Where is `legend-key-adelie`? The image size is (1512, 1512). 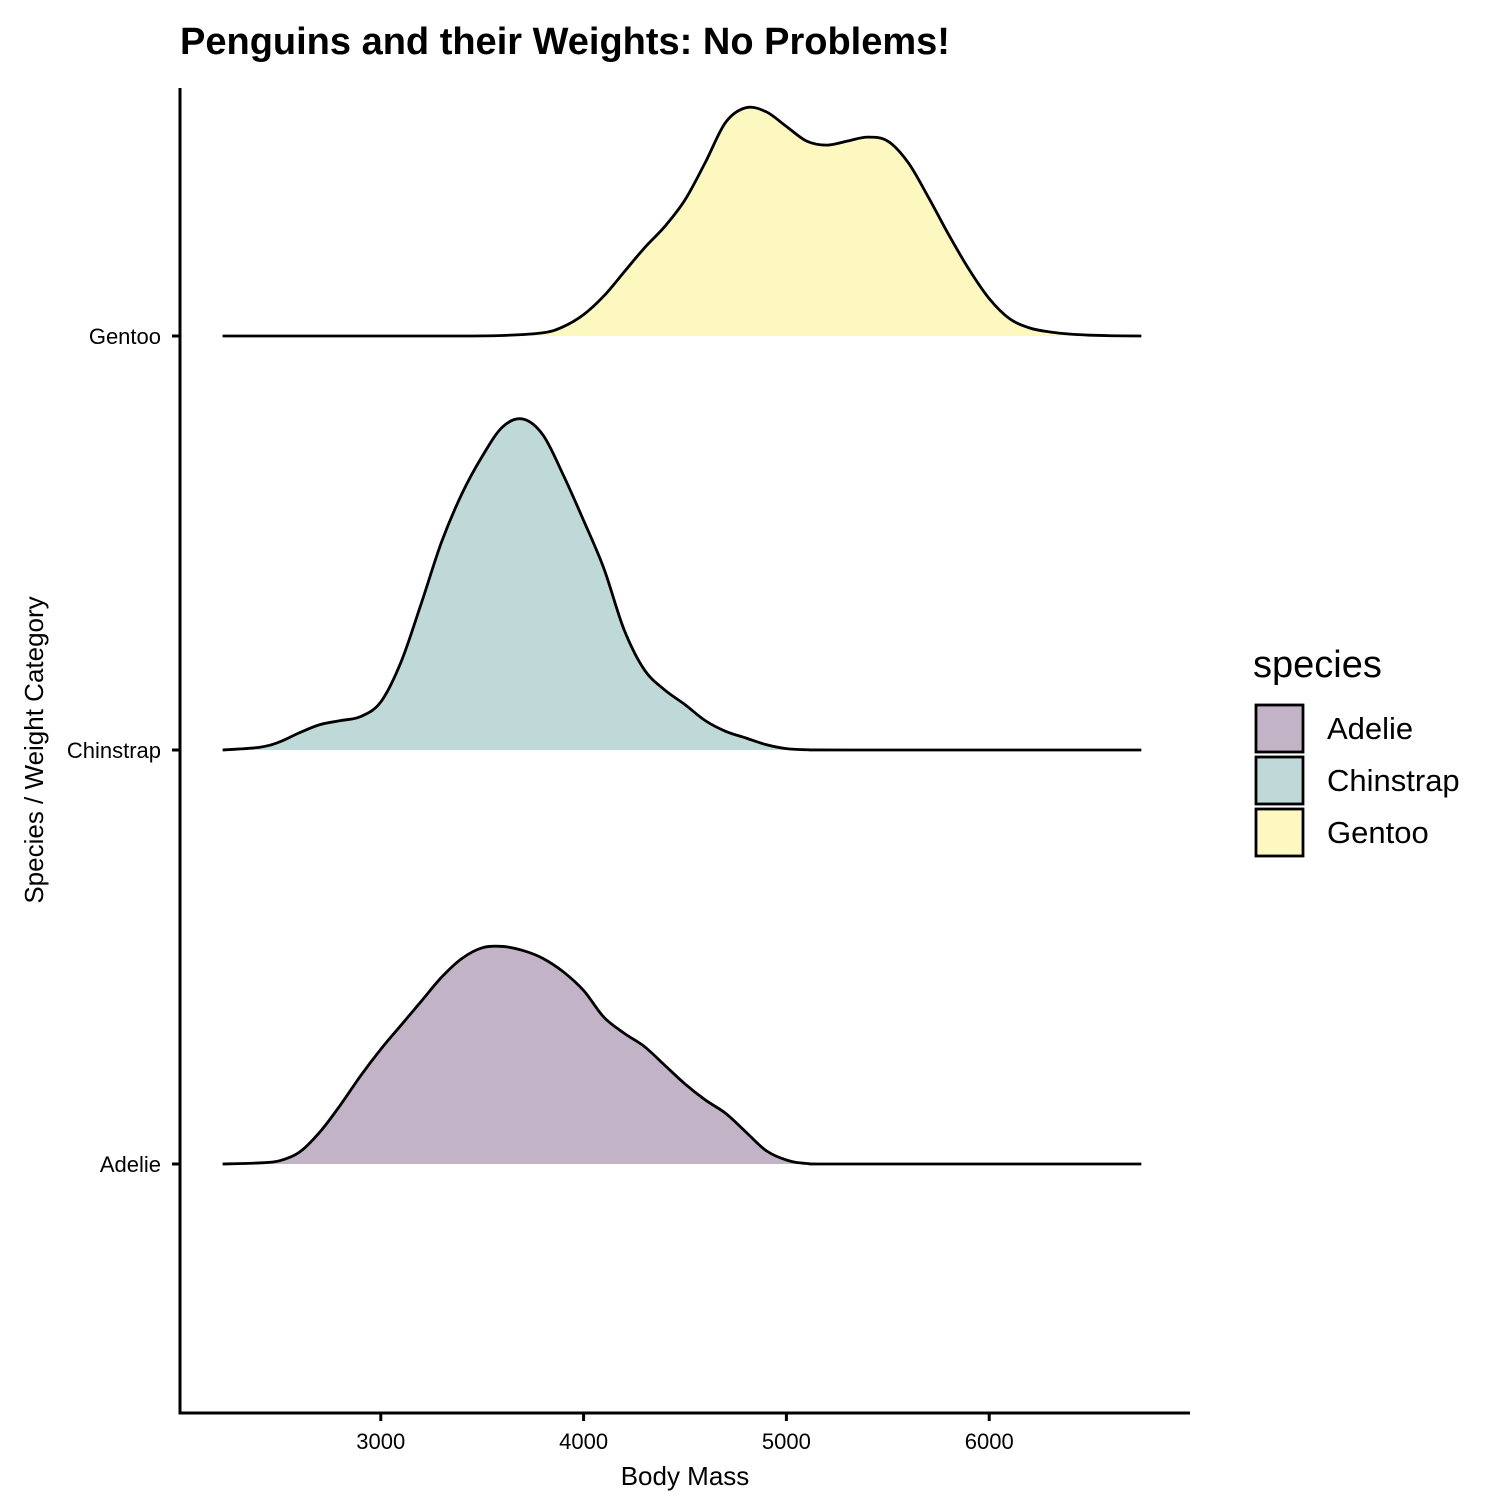 legend-key-adelie is located at coordinates (1279, 728).